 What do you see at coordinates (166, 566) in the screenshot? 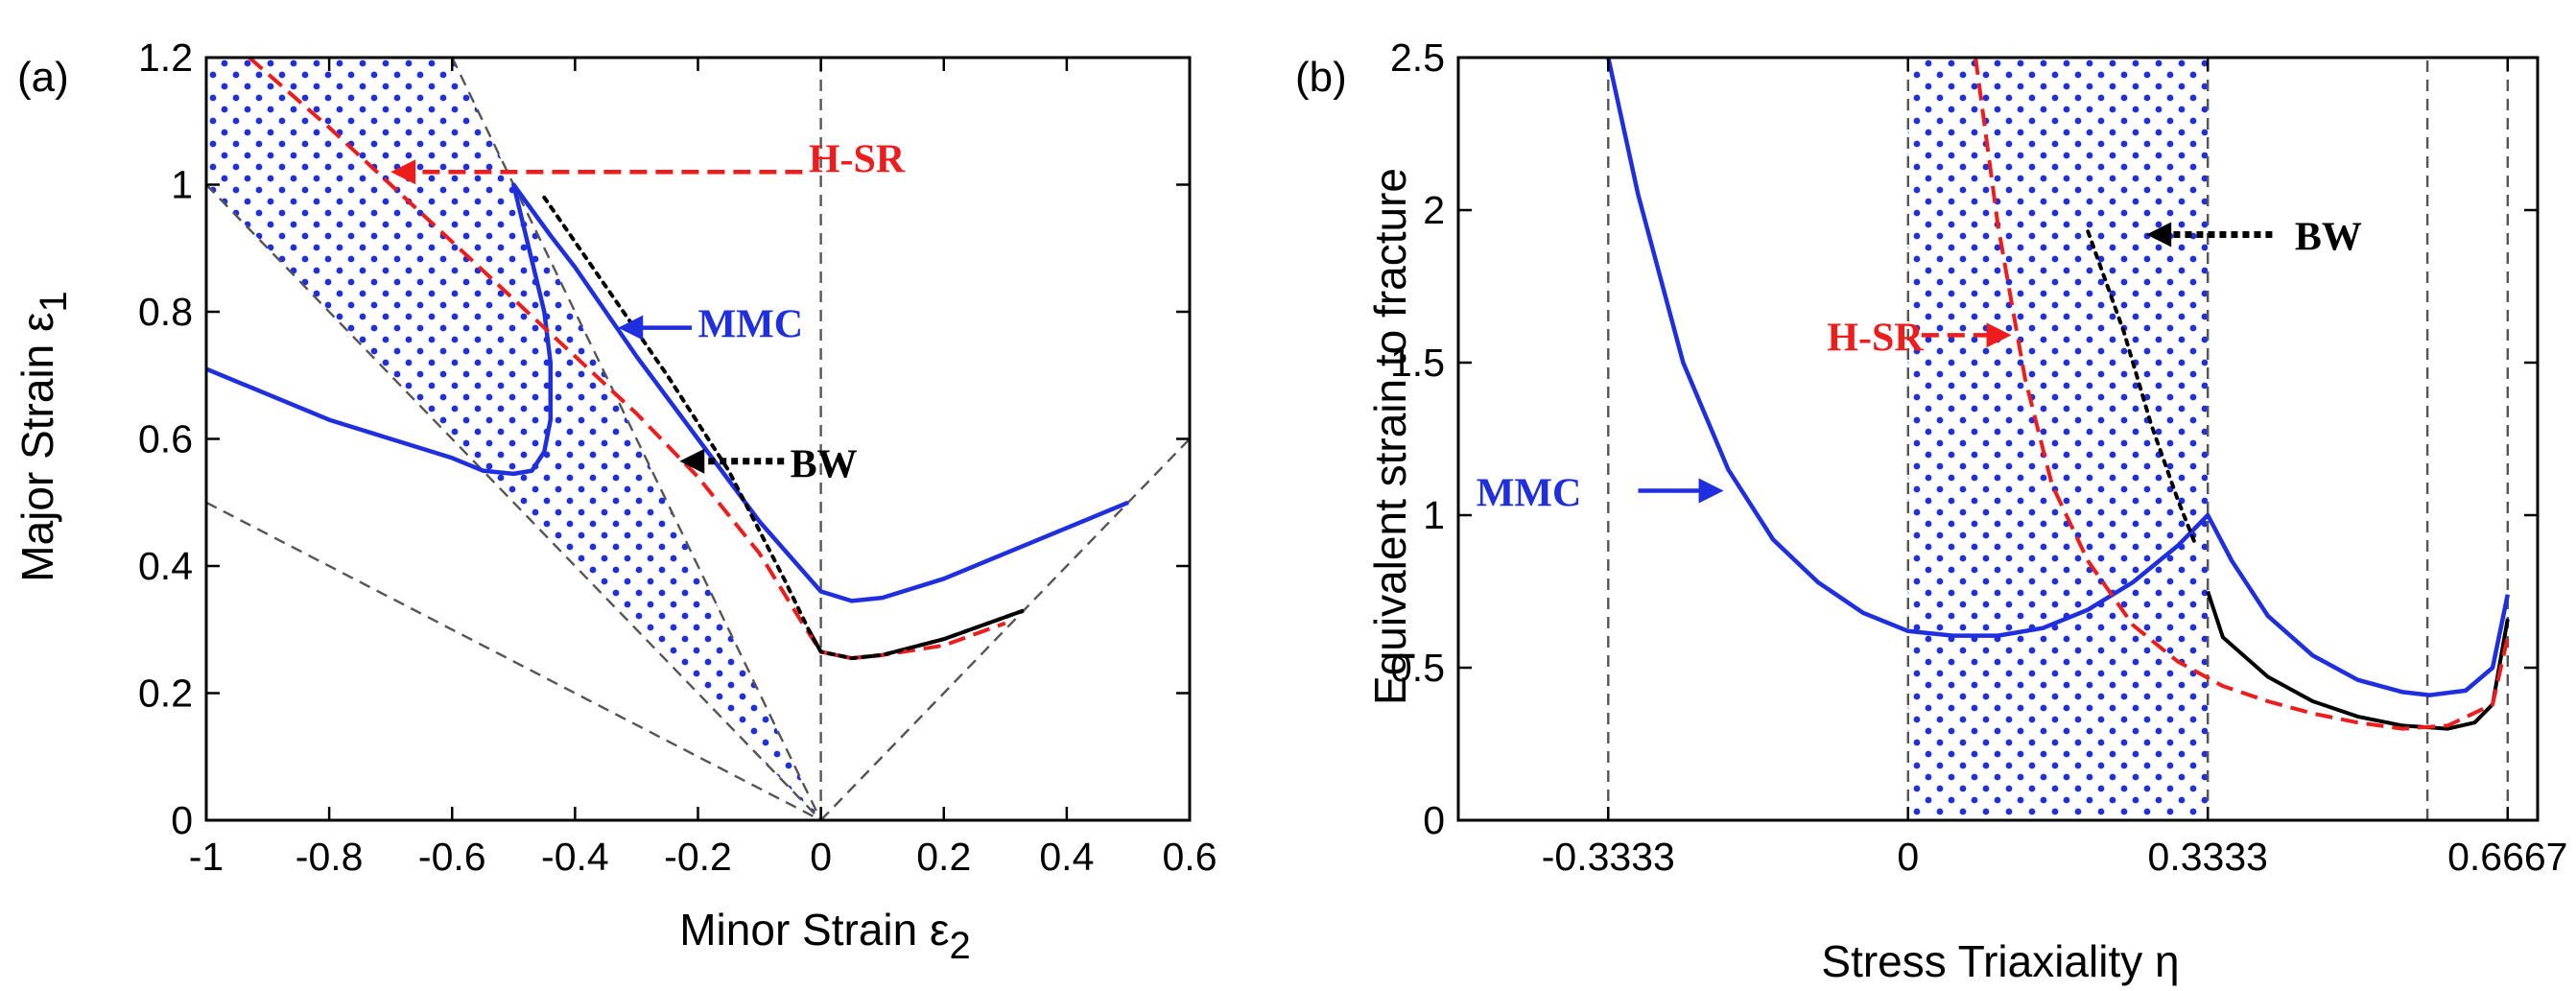
I see `y-tick-label: 0.4` at bounding box center [166, 566].